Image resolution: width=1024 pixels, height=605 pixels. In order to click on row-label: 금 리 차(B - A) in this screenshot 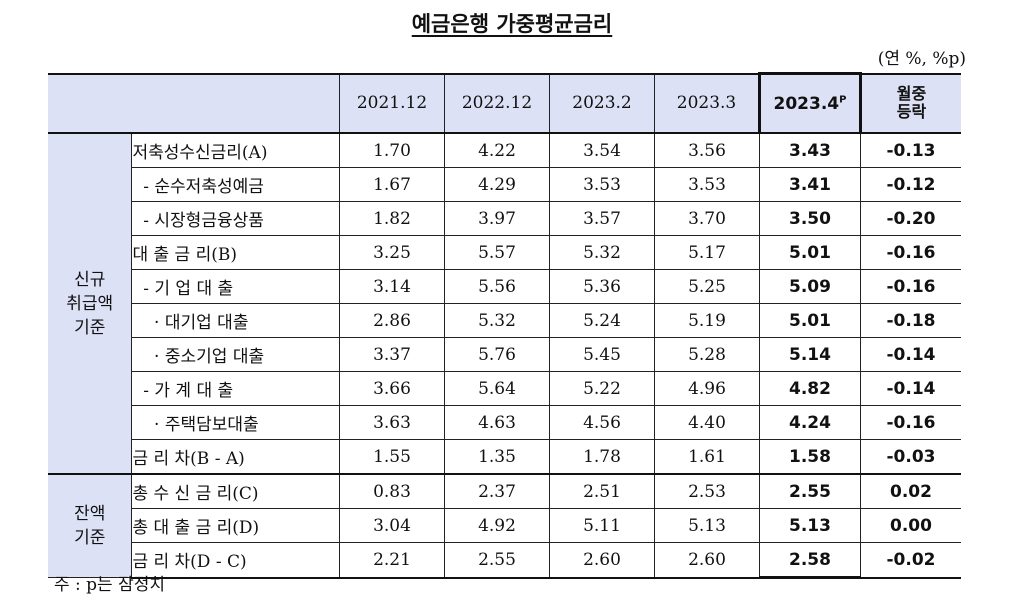, I will do `click(235, 457)`.